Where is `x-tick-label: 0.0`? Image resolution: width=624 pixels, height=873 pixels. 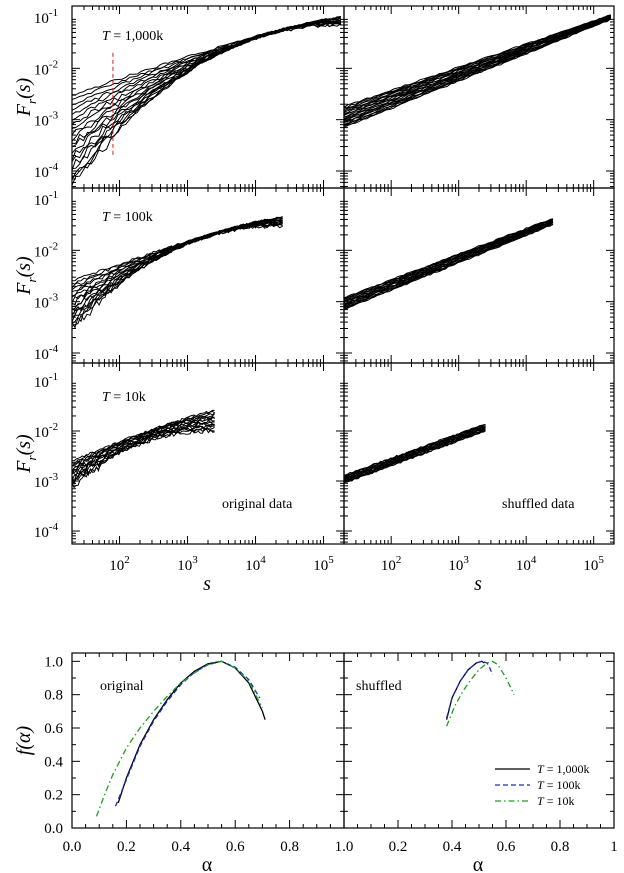 x-tick-label: 0.0 is located at coordinates (72, 847).